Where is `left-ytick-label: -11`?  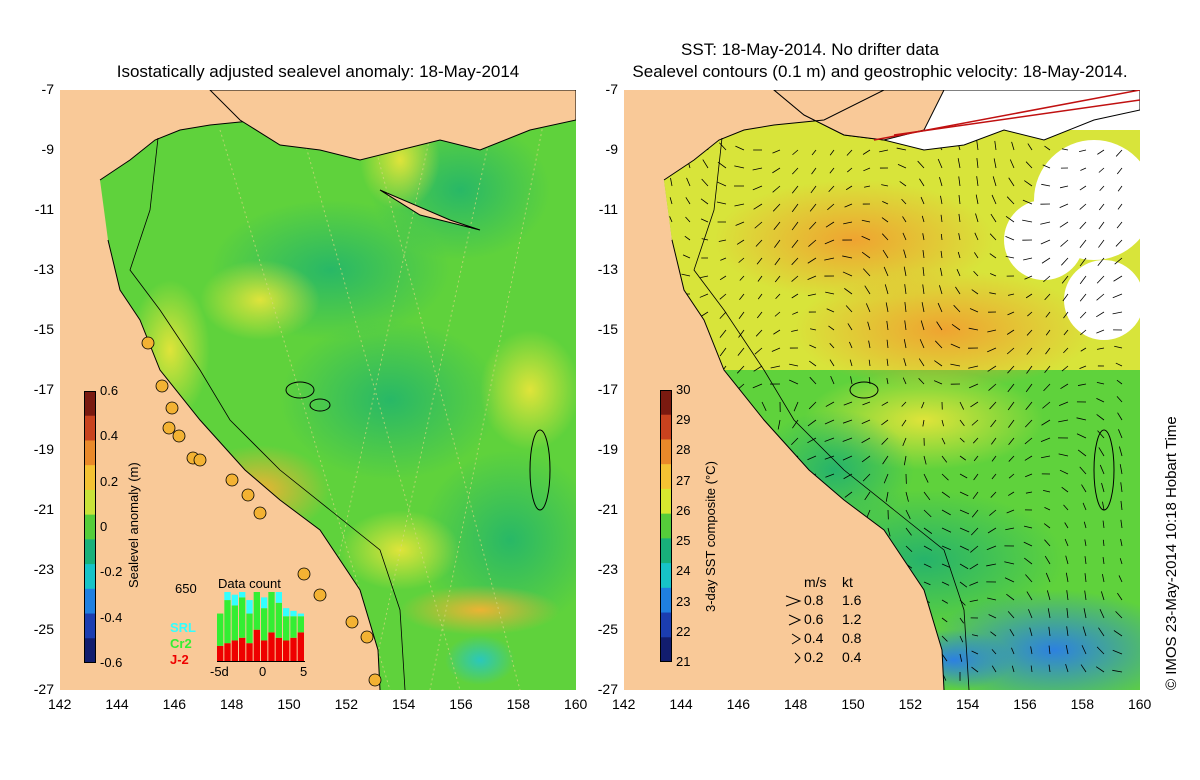
left-ytick-label: -11 is located at coordinates (44, 209).